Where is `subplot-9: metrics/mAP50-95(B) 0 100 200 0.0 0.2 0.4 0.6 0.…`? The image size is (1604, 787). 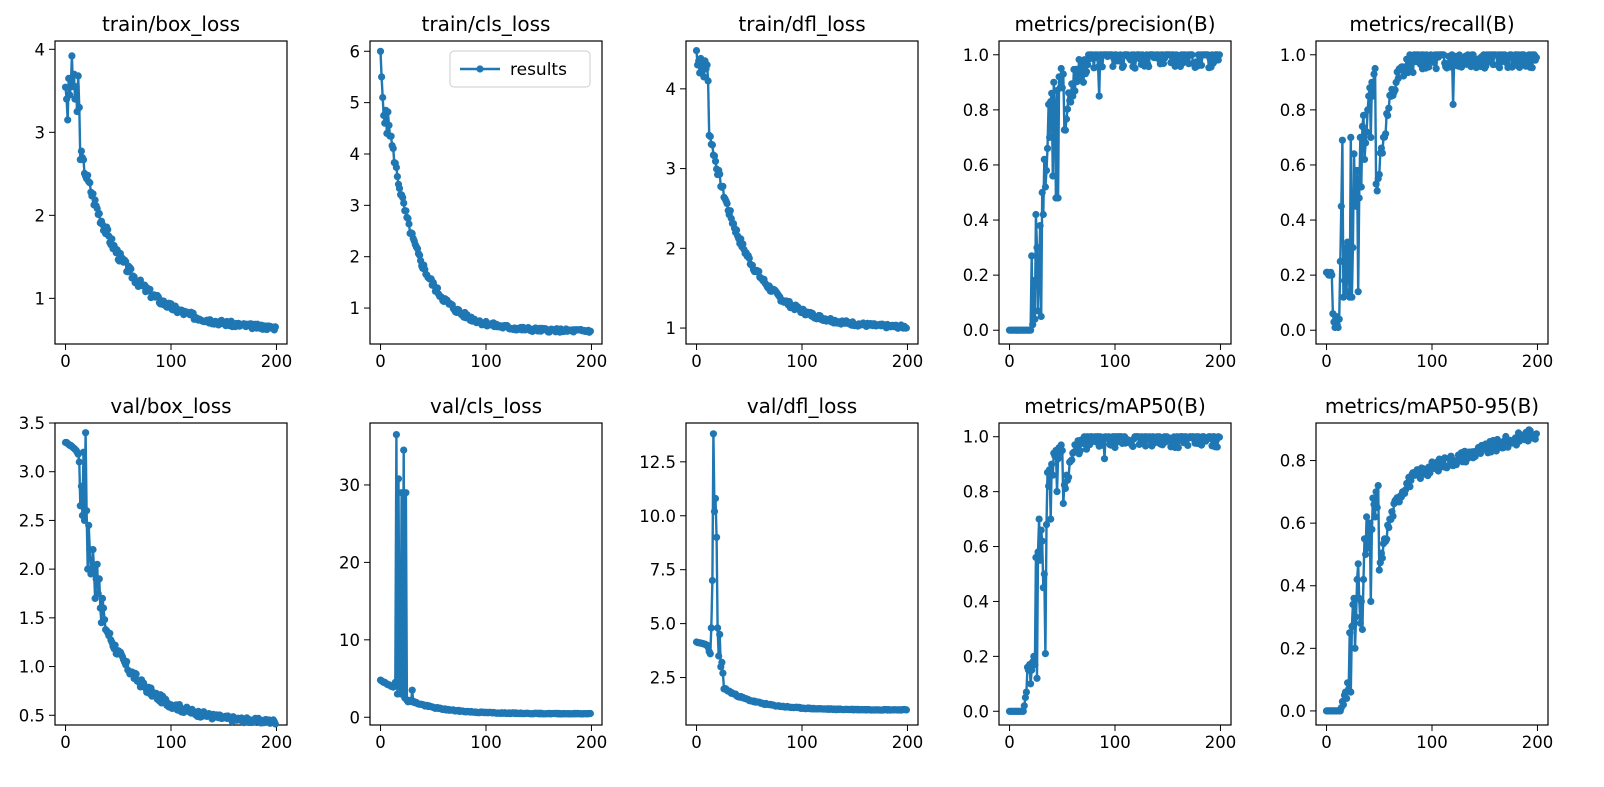
subplot-9: metrics/mAP50-95(B) 0 100 200 0.0 0.2 0.4 0.6 0.… is located at coordinates (1416, 573).